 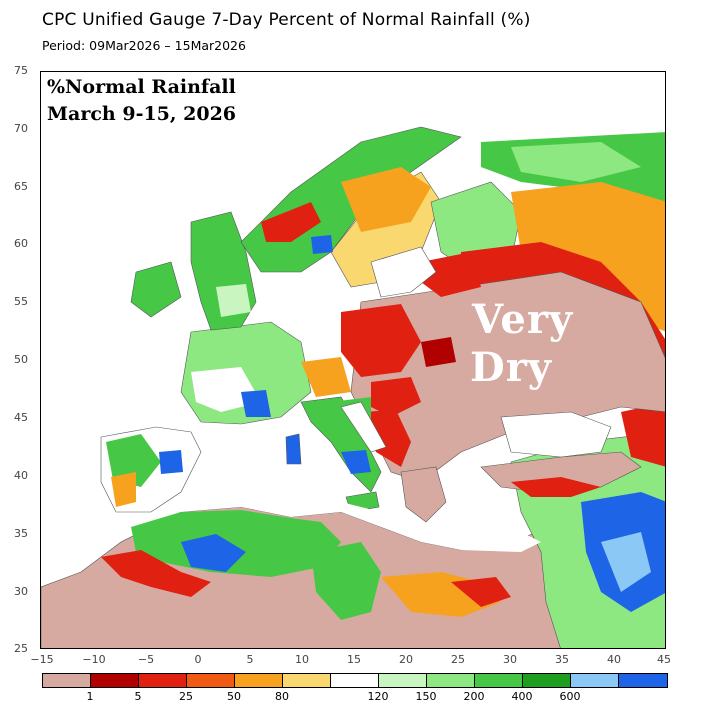 What do you see at coordinates (511, 367) in the screenshot?
I see `dry-label: Dry` at bounding box center [511, 367].